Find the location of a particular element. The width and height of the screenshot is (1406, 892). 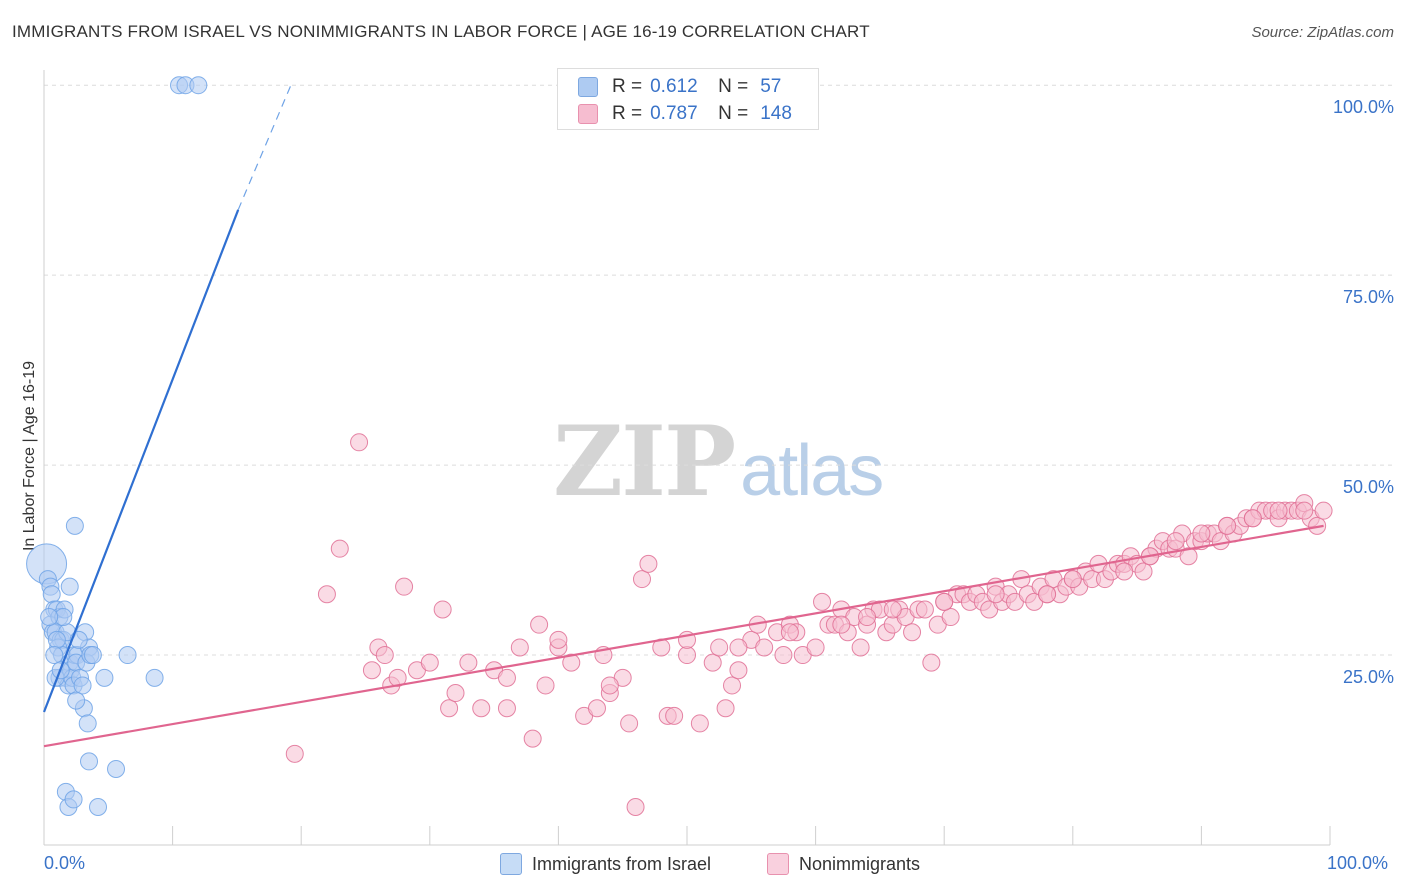

bottom-legend-nonimmigrants: Nonimmigrants is located at coordinates (843, 864).